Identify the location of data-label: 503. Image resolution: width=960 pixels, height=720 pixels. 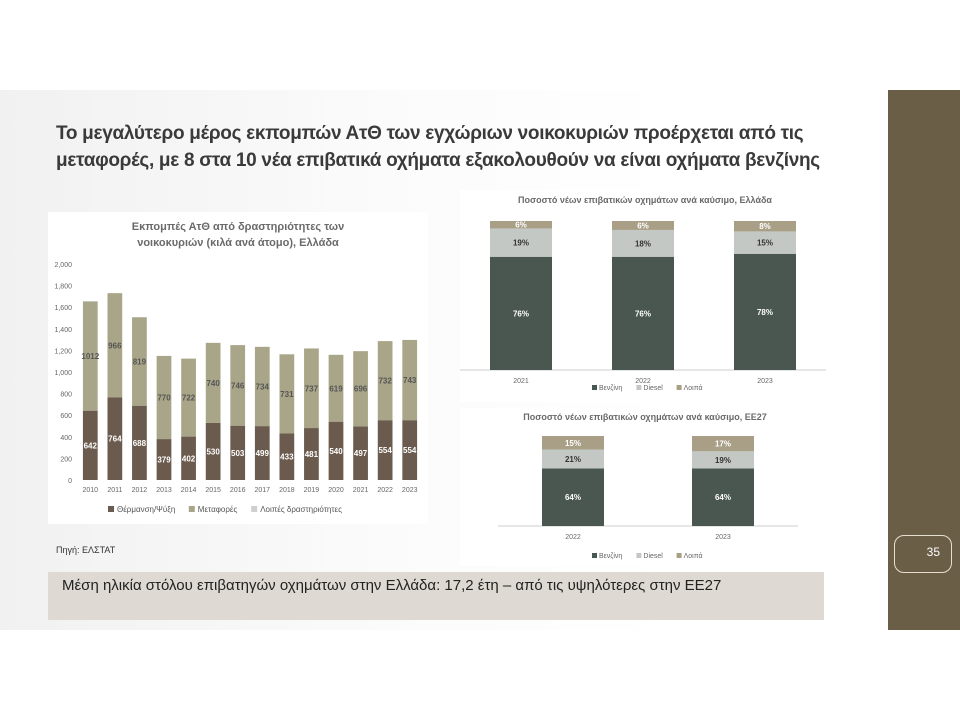
(238, 453).